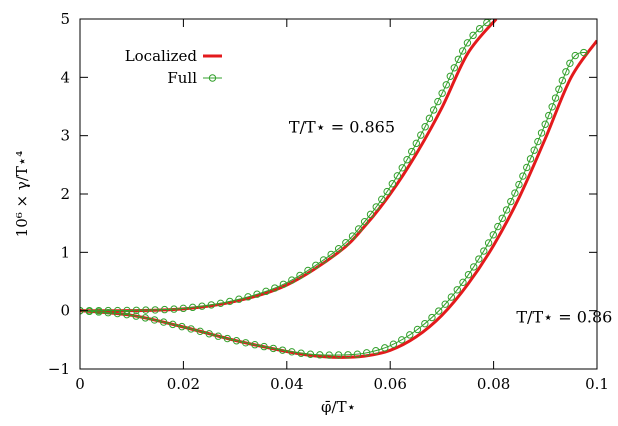 This screenshot has width=618, height=426. What do you see at coordinates (493, 384) in the screenshot?
I see `x-tick-label: 0.08` at bounding box center [493, 384].